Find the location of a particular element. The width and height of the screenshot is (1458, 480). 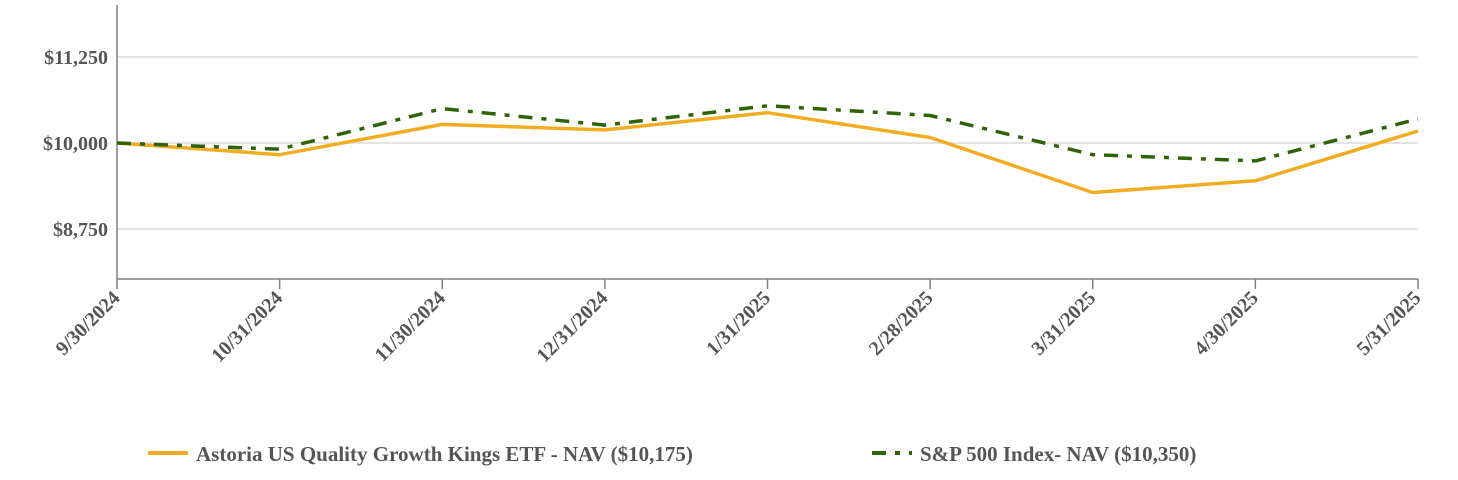

x-tick-label: 1/31/2025 is located at coordinates (738, 323).